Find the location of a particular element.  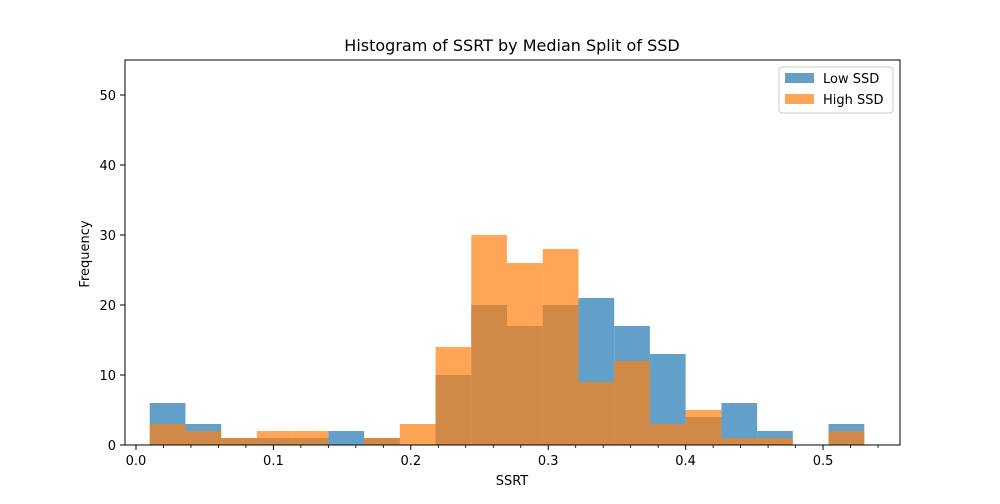

x-tick-label: 0.0 is located at coordinates (136, 461).